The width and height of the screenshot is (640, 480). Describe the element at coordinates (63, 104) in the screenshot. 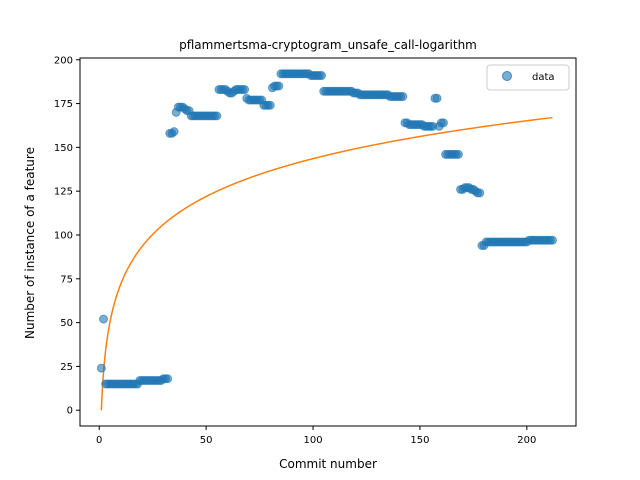

I see `y-tick-label: 175` at that location.